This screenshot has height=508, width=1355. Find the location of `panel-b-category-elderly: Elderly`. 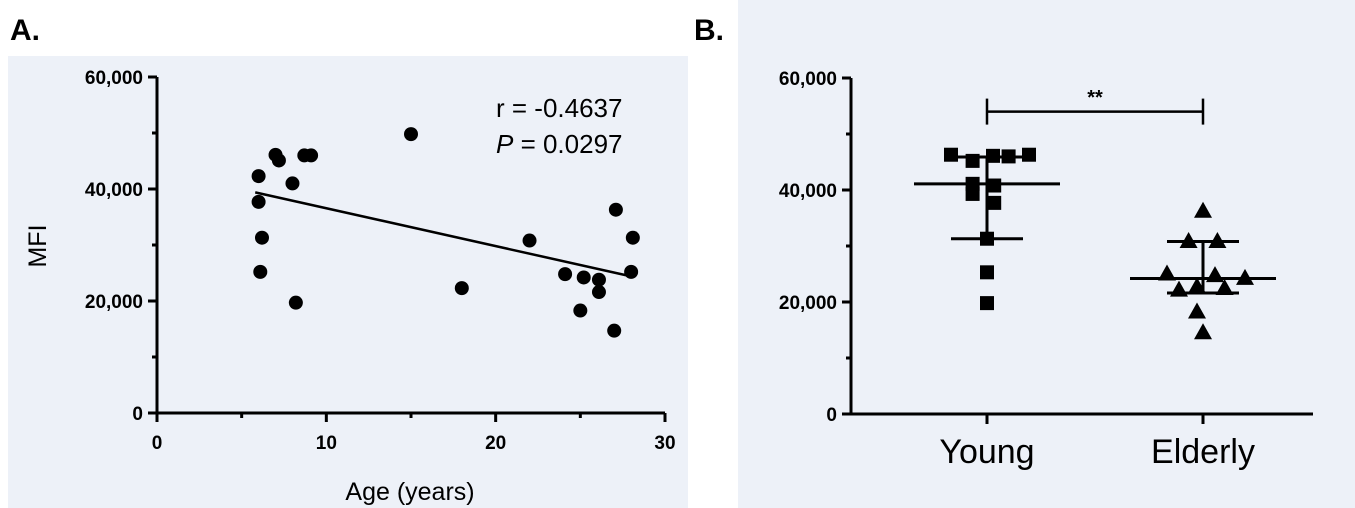

panel-b-category-elderly: Elderly is located at coordinates (1203, 452).